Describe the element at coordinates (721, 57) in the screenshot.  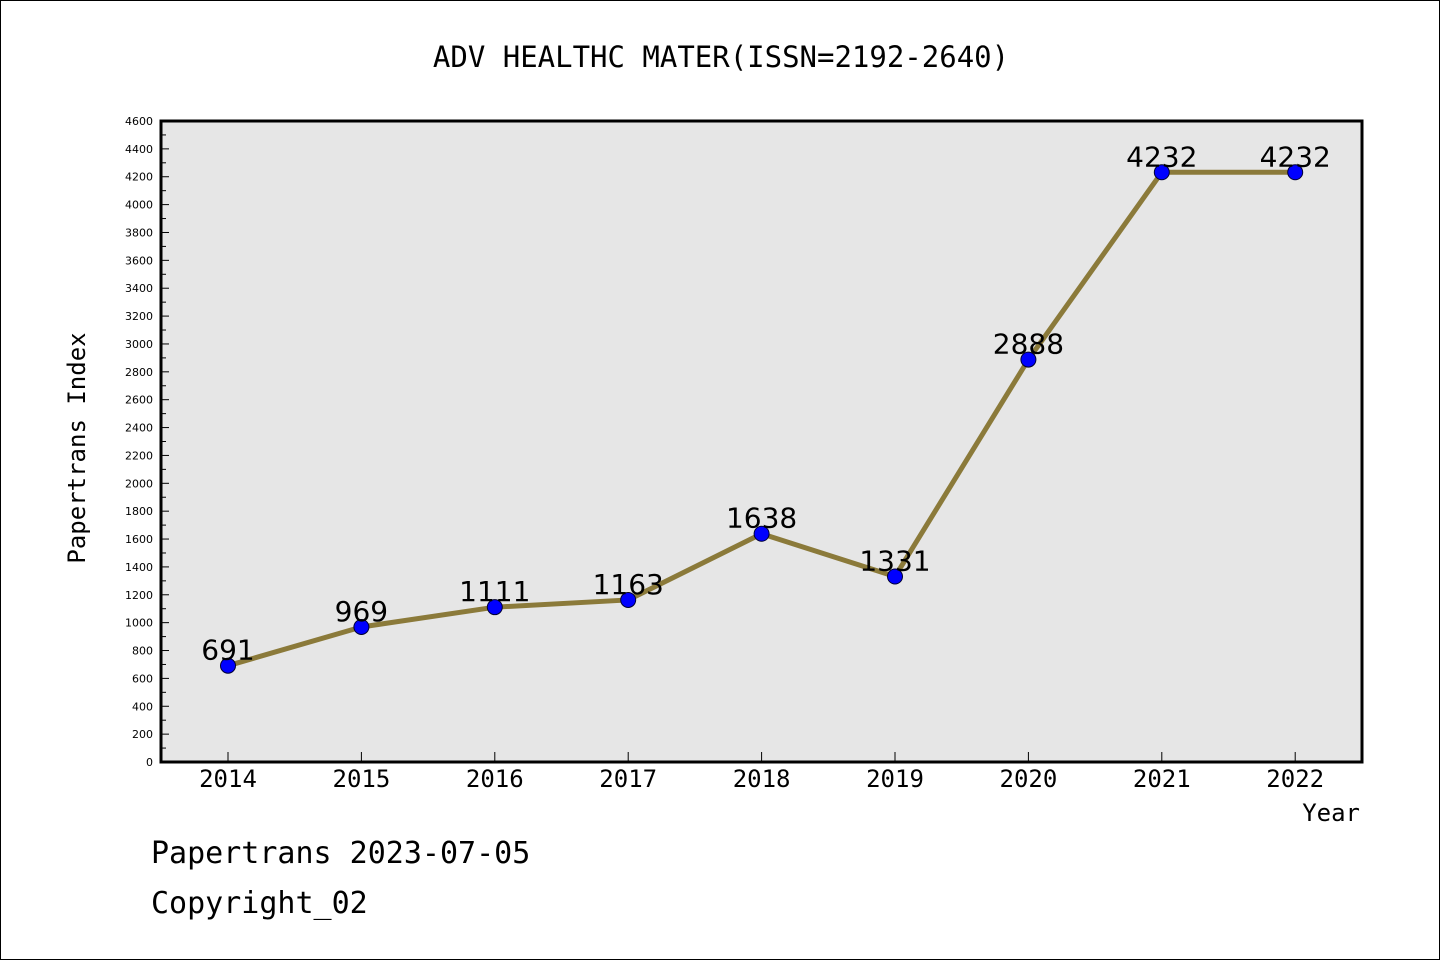
I see `chart-title: ADV HEALTHC MATER(ISSN=2192-2640)` at that location.